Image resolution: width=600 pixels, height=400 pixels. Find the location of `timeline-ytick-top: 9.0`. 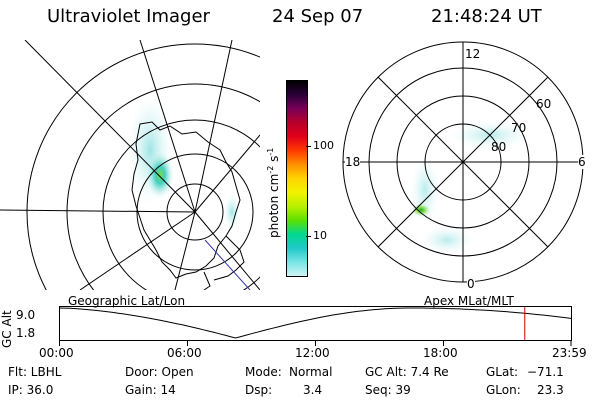

timeline-ytick-top: 9.0 is located at coordinates (26, 315).